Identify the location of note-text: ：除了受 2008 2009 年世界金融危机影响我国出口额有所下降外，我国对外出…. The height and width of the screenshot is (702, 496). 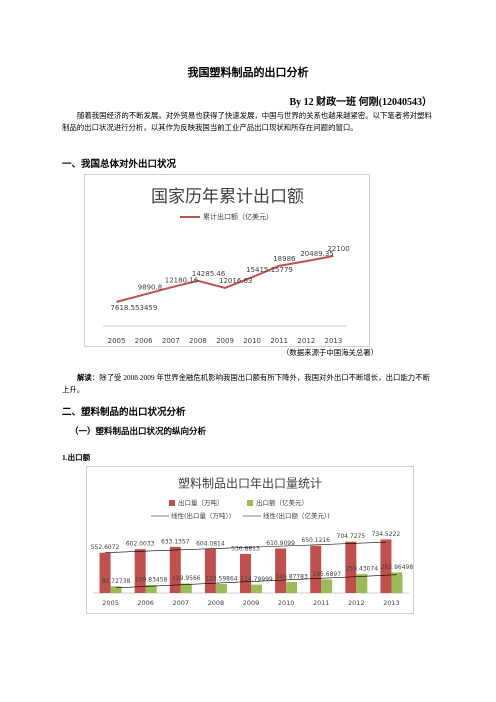
(246, 383).